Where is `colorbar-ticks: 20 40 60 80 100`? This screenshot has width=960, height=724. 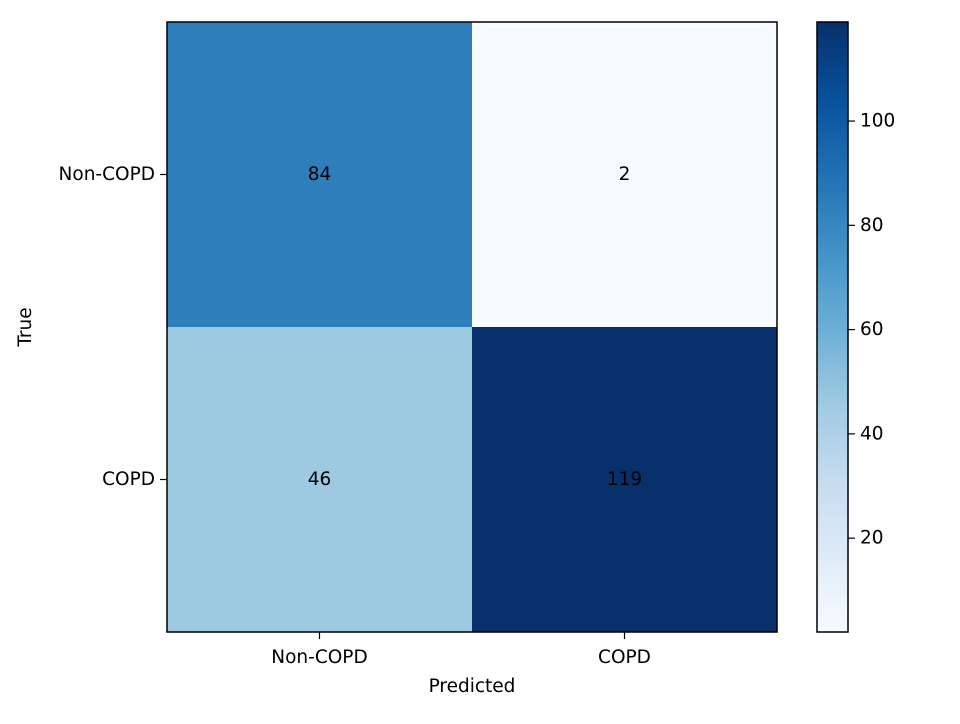 colorbar-ticks: 20 40 60 80 100 is located at coordinates (871, 330).